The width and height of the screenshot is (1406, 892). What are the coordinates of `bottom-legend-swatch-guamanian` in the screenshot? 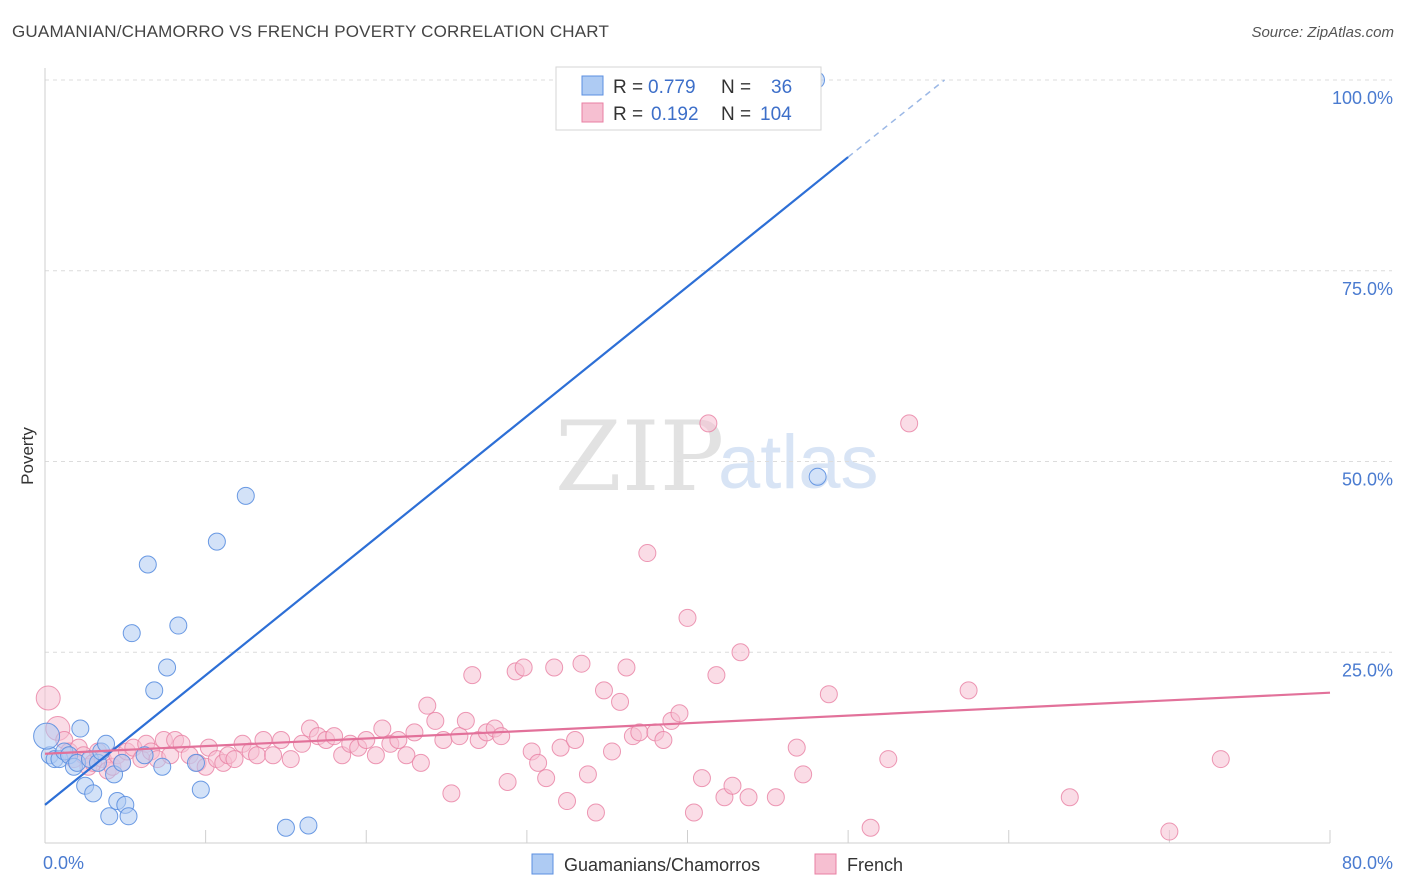 It's located at (542, 864).